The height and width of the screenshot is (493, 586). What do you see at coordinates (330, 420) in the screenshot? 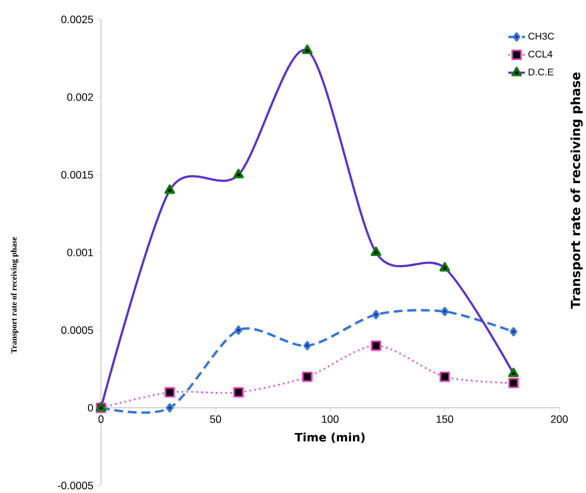
I see `x-tick-label: 100` at bounding box center [330, 420].